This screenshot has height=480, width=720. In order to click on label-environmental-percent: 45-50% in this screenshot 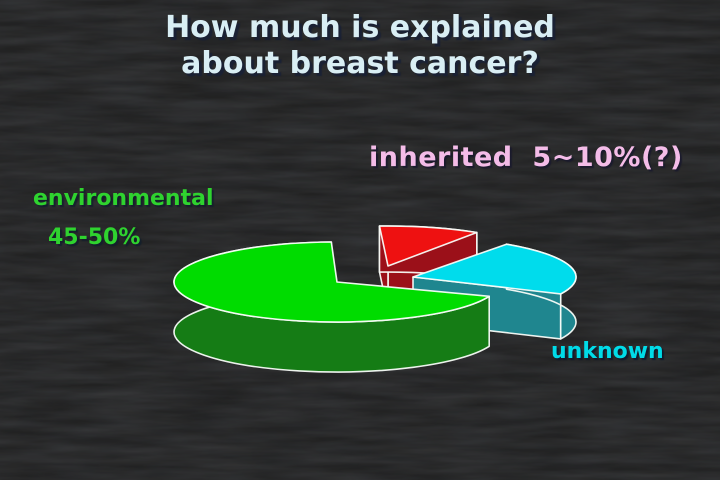, I will do `click(94, 237)`.